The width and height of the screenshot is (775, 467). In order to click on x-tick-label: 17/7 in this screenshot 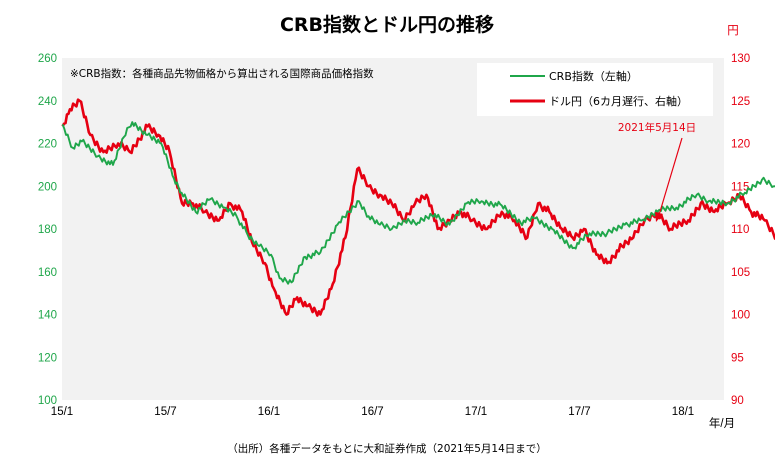, I will do `click(579, 412)`.